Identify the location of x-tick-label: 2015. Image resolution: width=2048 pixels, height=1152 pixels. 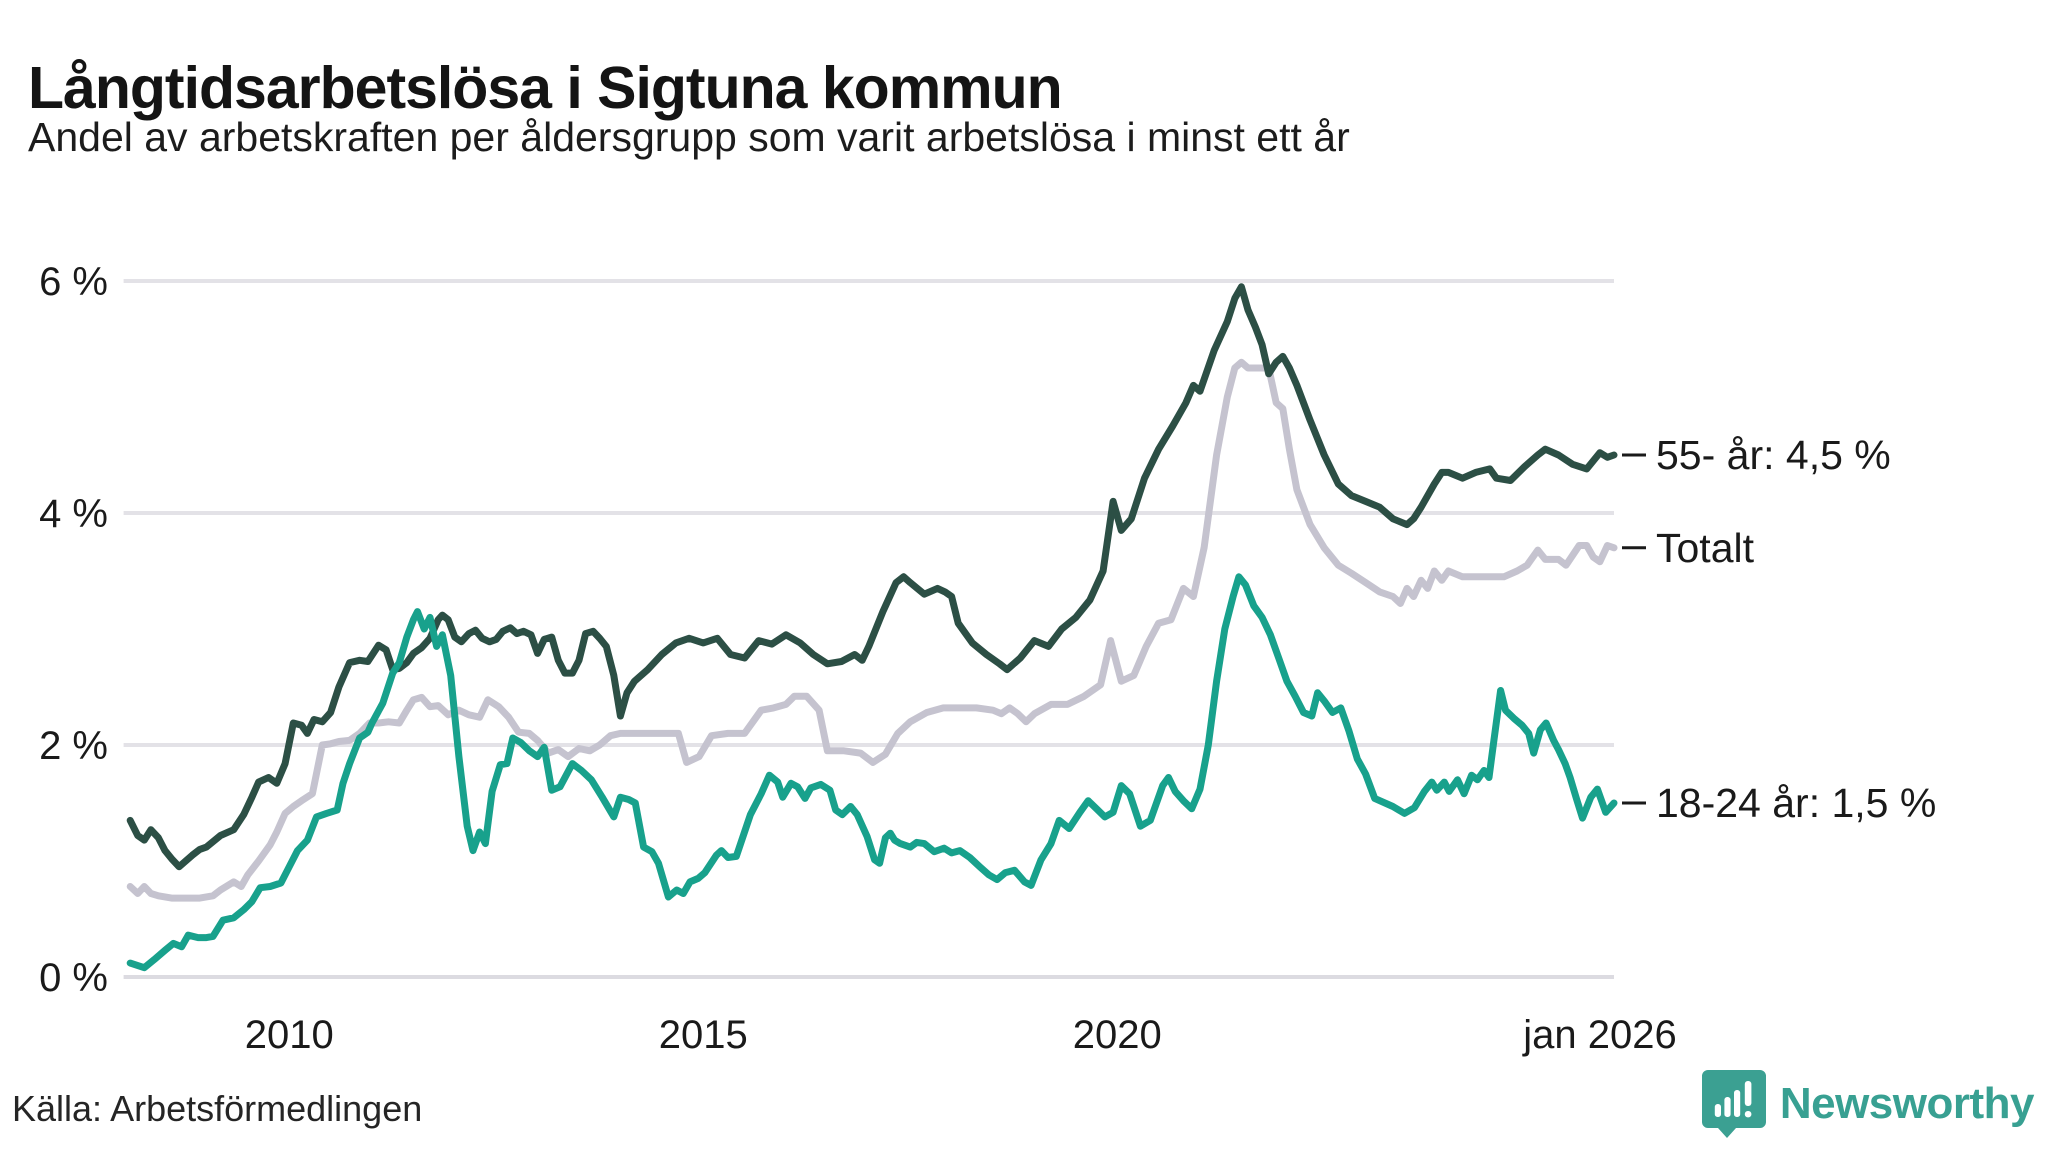
(703, 1035).